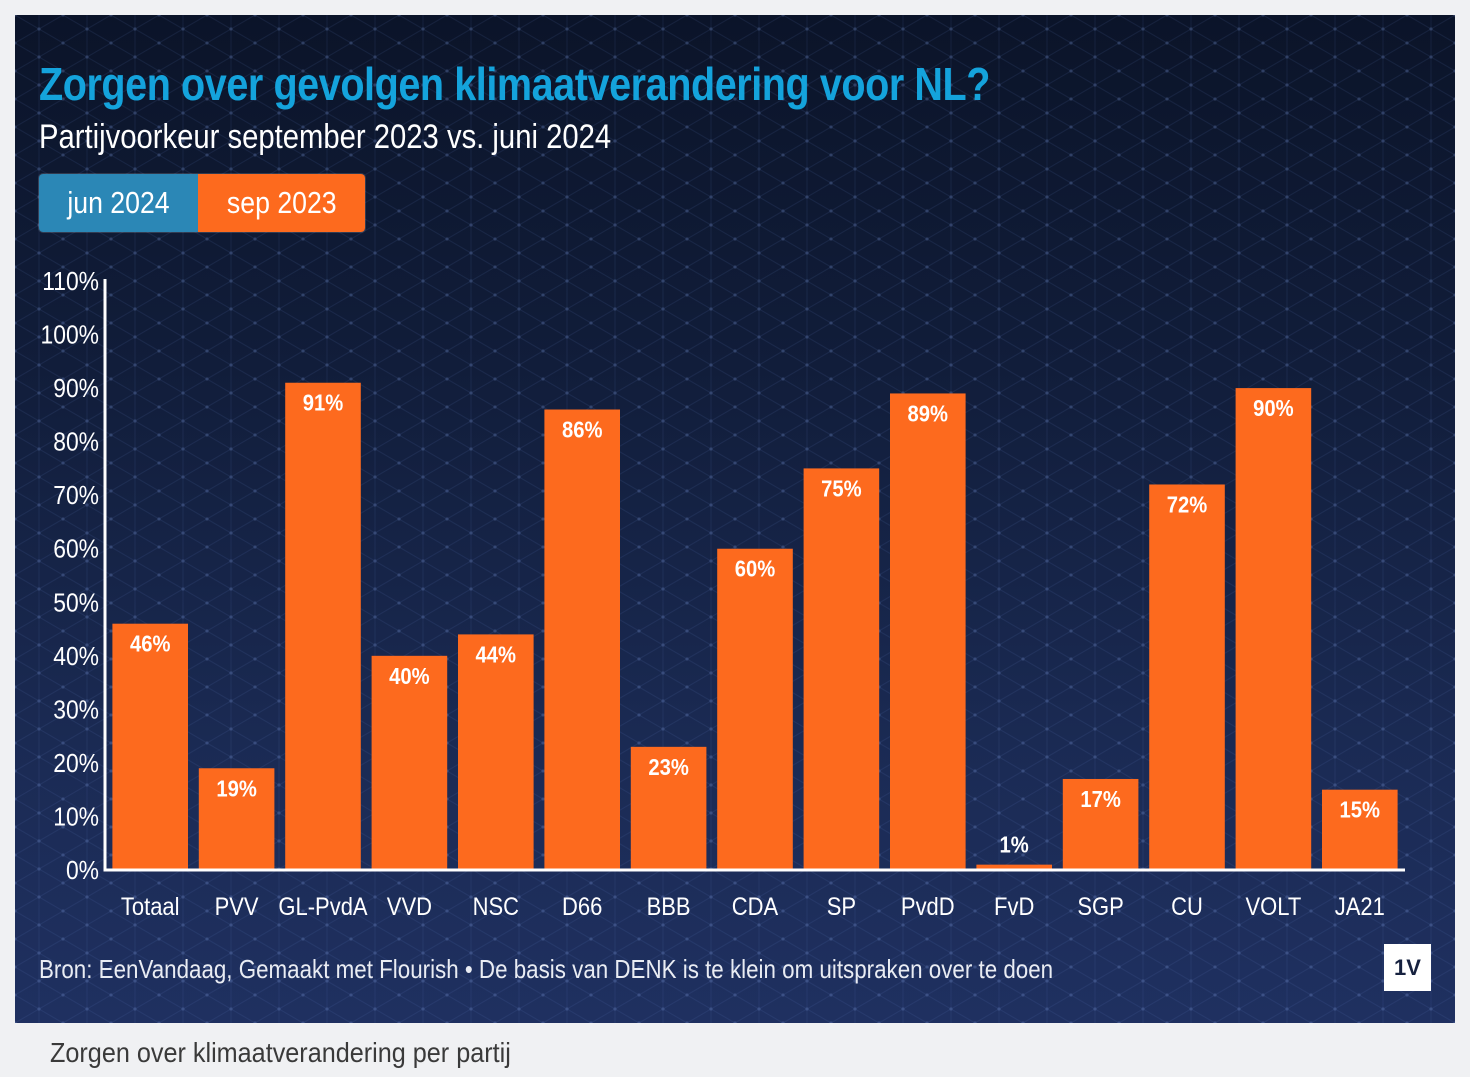 The height and width of the screenshot is (1077, 1470). What do you see at coordinates (1100, 799) in the screenshot?
I see `value-label: 17%` at bounding box center [1100, 799].